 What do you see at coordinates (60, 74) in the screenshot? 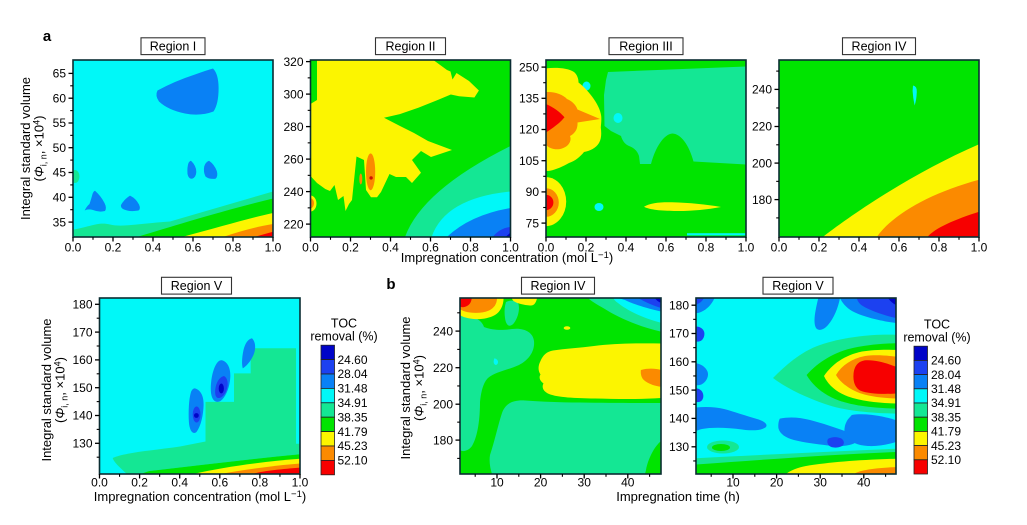
I see `svg-text: 65` at bounding box center [60, 74].